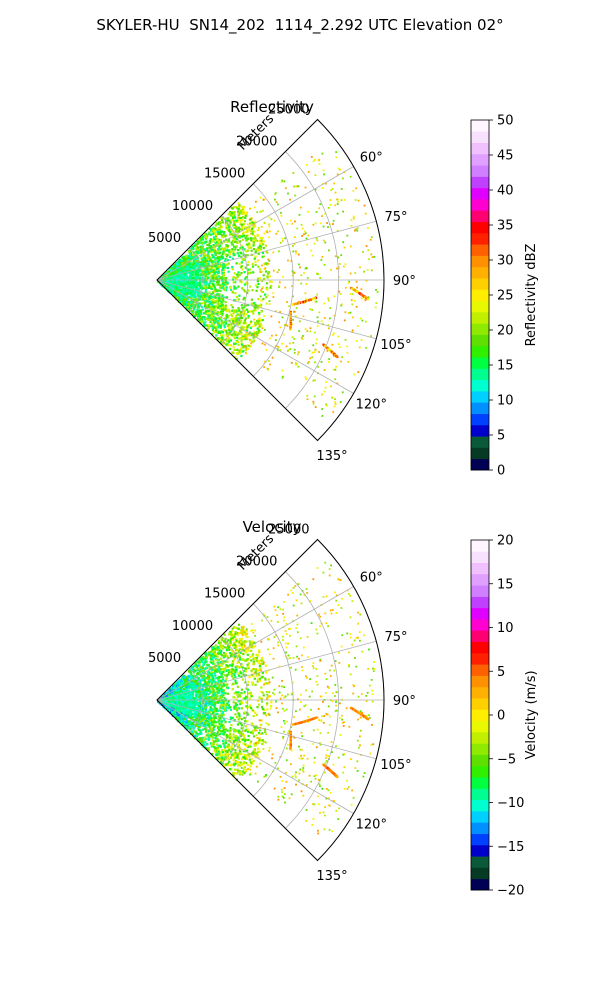  What do you see at coordinates (395, 217) in the screenshot?
I see `theta-tick-label: 75°` at bounding box center [395, 217].